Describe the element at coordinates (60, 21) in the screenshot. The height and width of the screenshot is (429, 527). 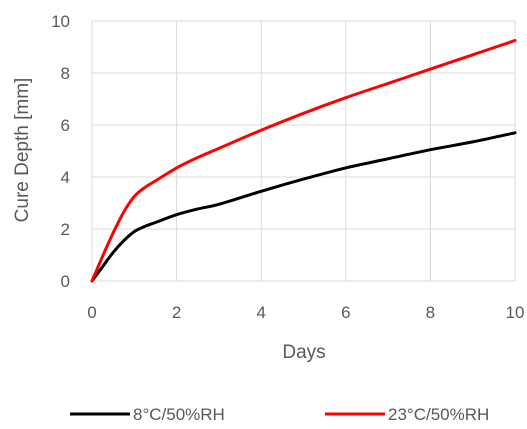
I see `y-tick-label: 10` at that location.